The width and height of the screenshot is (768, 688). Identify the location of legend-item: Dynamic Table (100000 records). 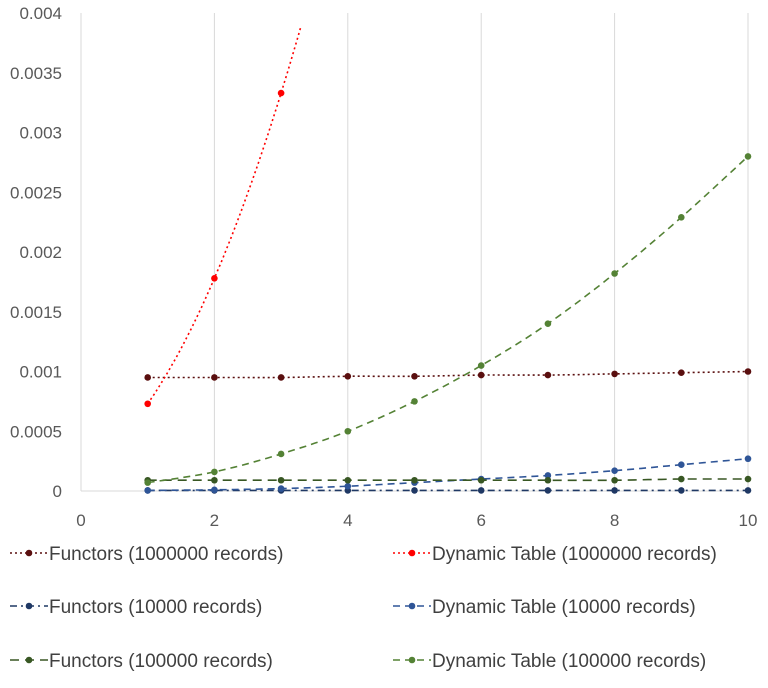
(549, 661).